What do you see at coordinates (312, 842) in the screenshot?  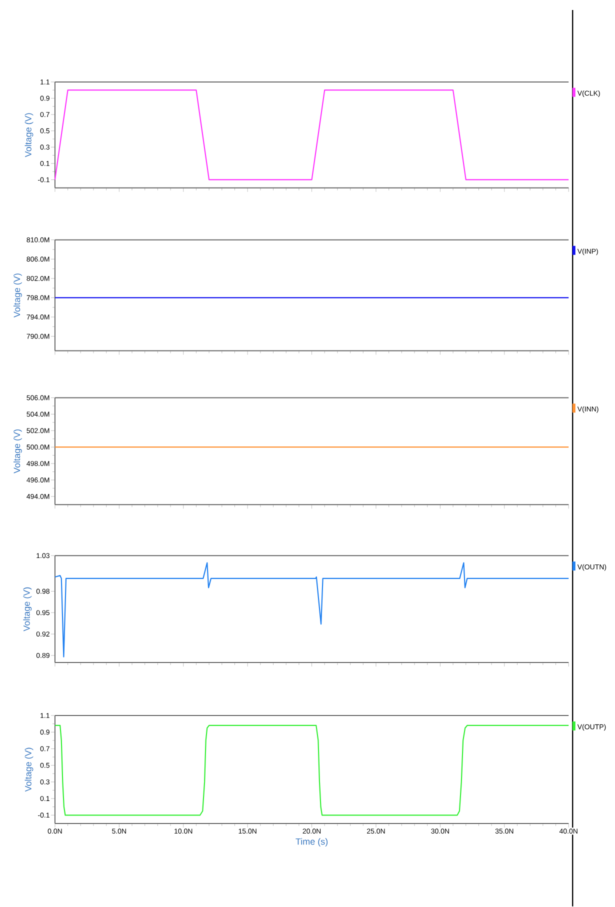 I see `x-axis-title: Time (s)` at bounding box center [312, 842].